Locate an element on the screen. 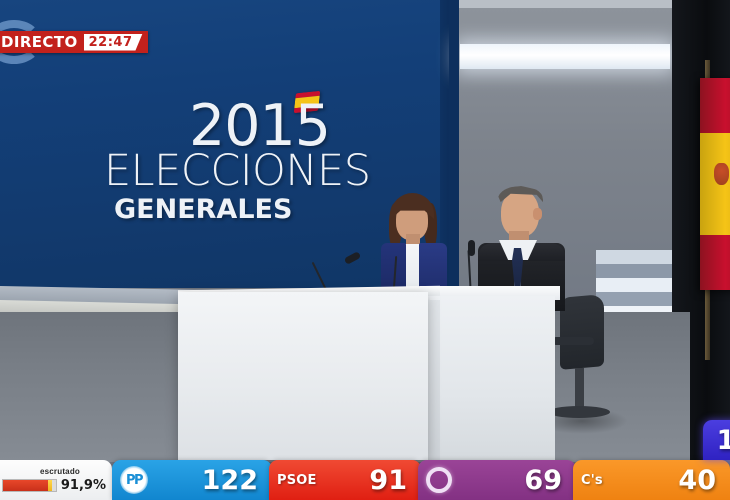 Image resolution: width=730 pixels, height=500 pixels. office-chair-post is located at coordinates (579, 389).